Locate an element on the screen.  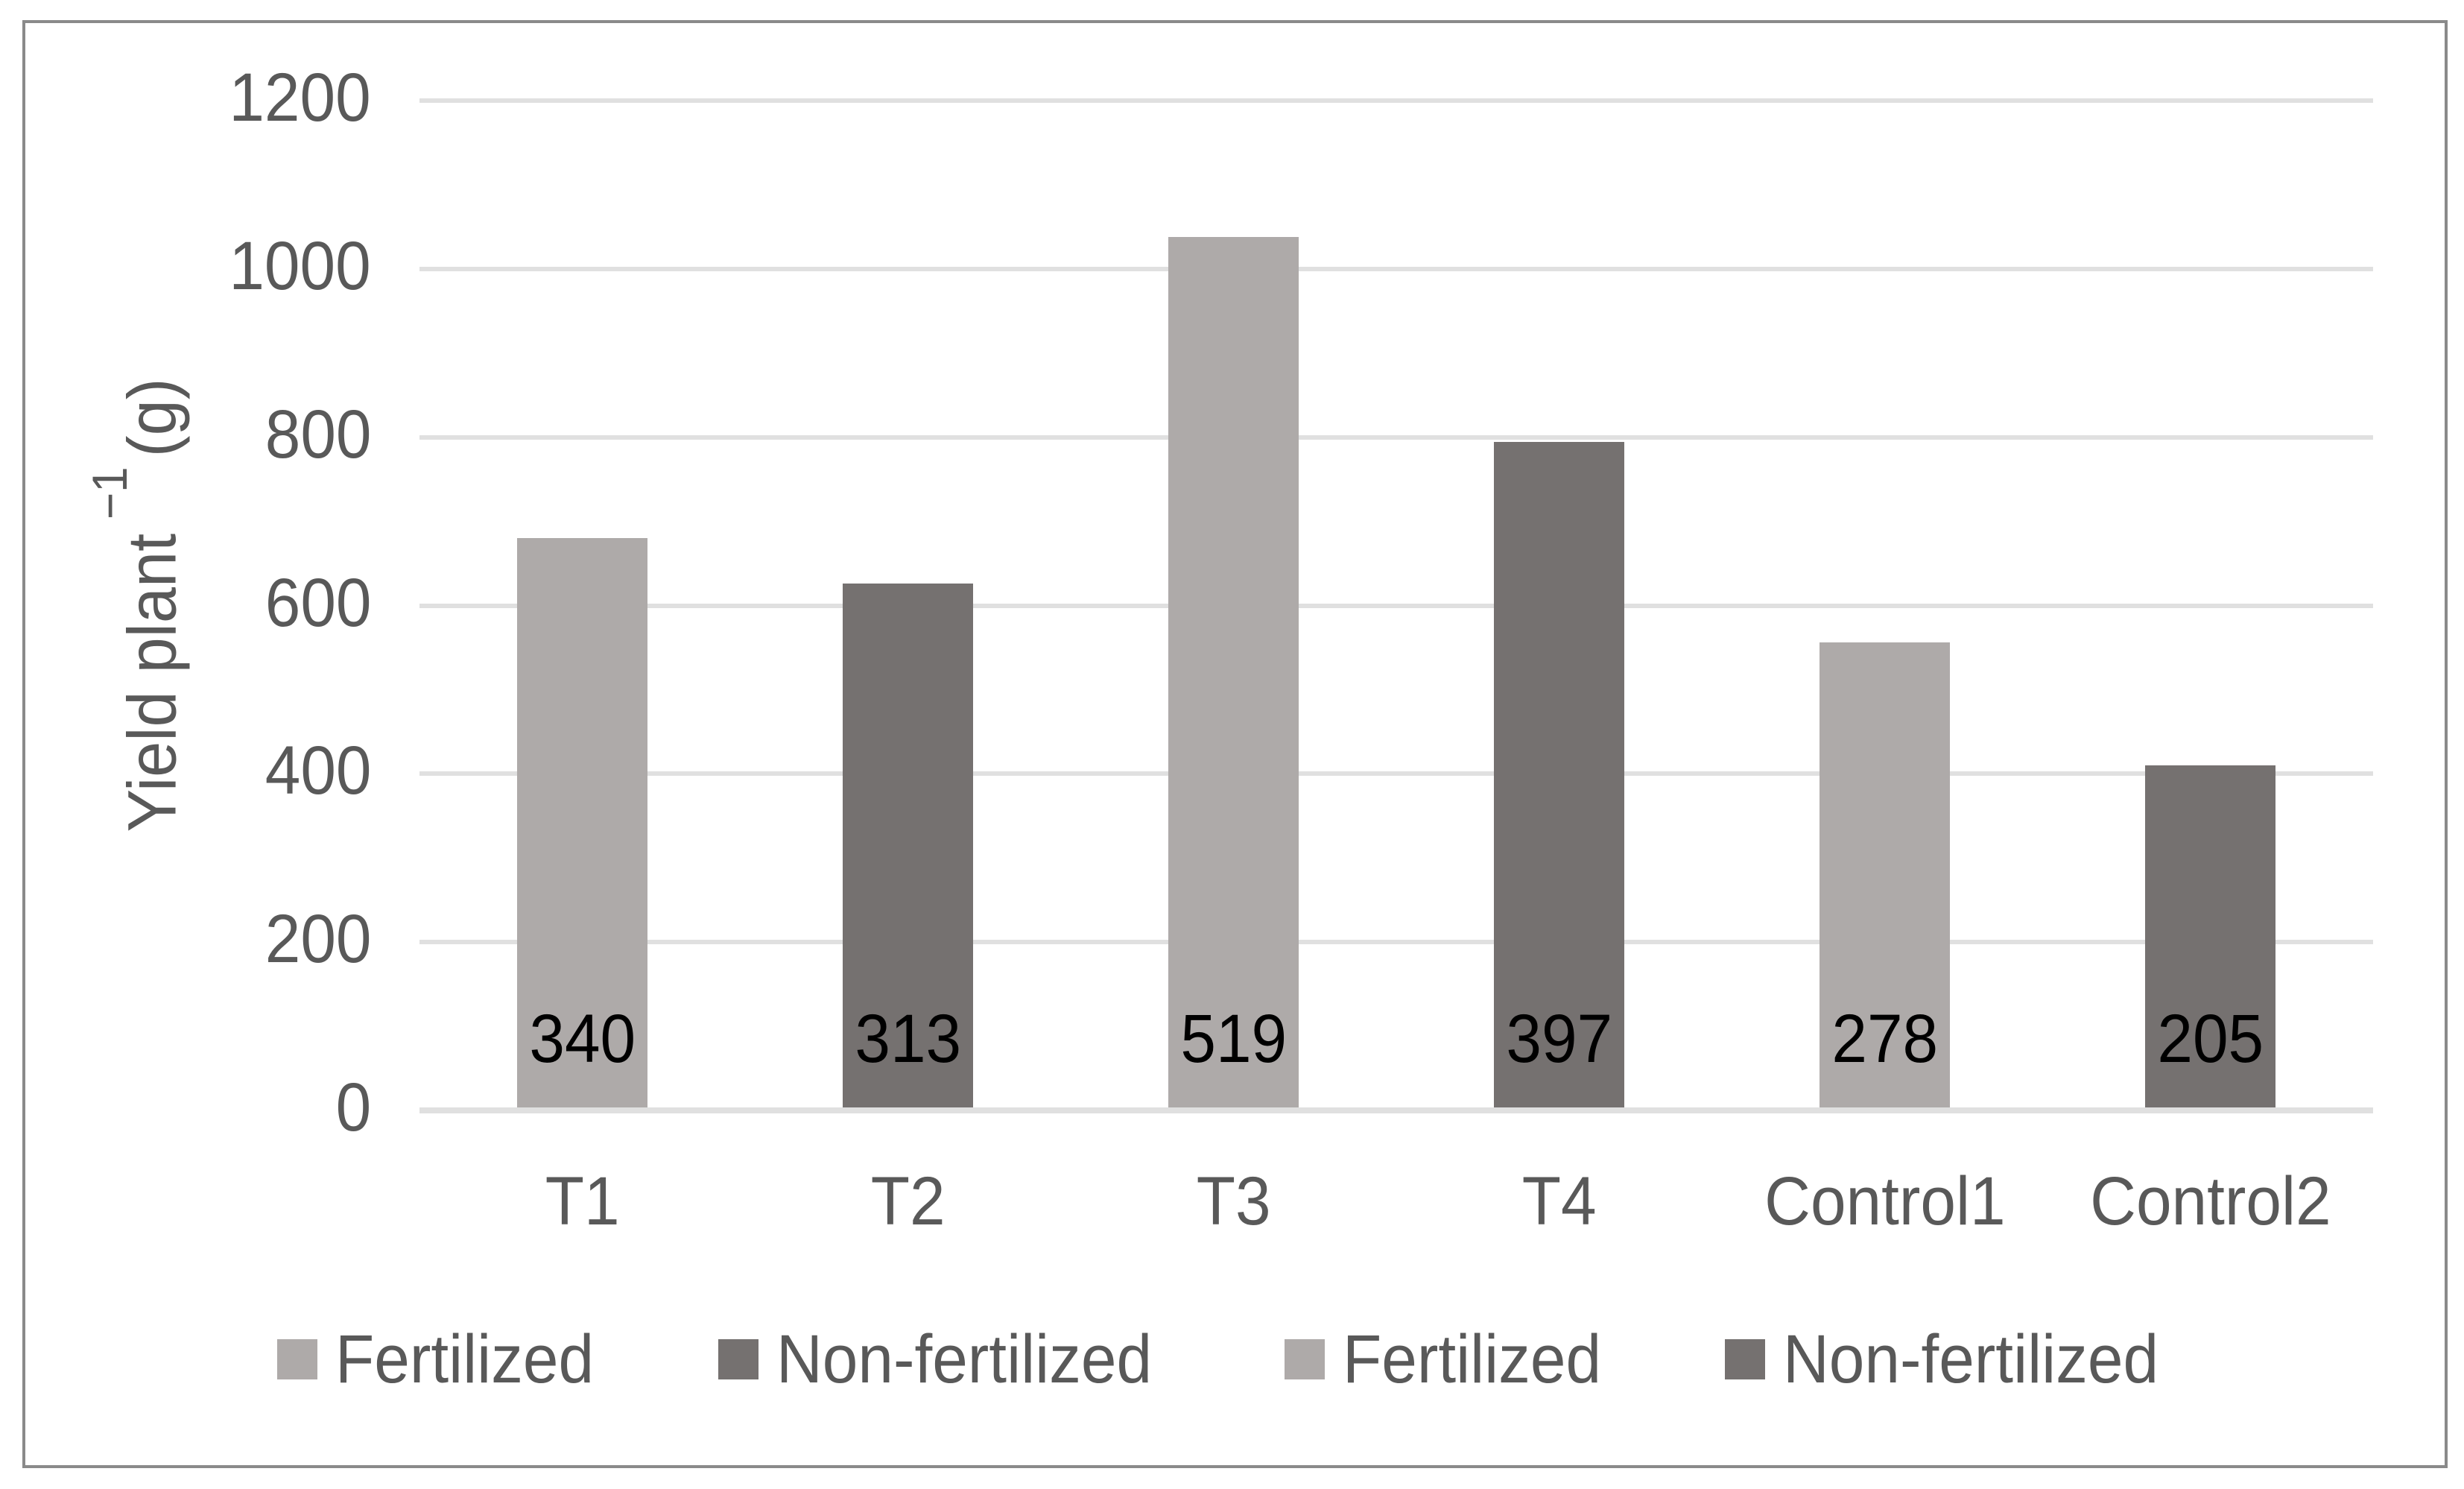
x-axis-line is located at coordinates (1396, 1110).